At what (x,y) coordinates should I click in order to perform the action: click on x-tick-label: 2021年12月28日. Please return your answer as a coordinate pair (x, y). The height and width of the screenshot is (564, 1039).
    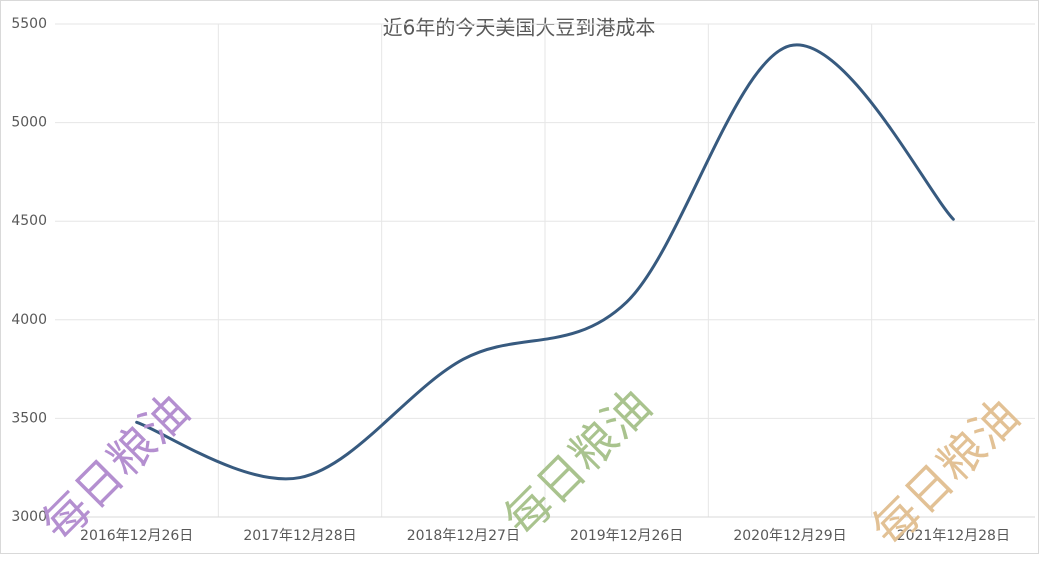
    Looking at the image, I should click on (953, 536).